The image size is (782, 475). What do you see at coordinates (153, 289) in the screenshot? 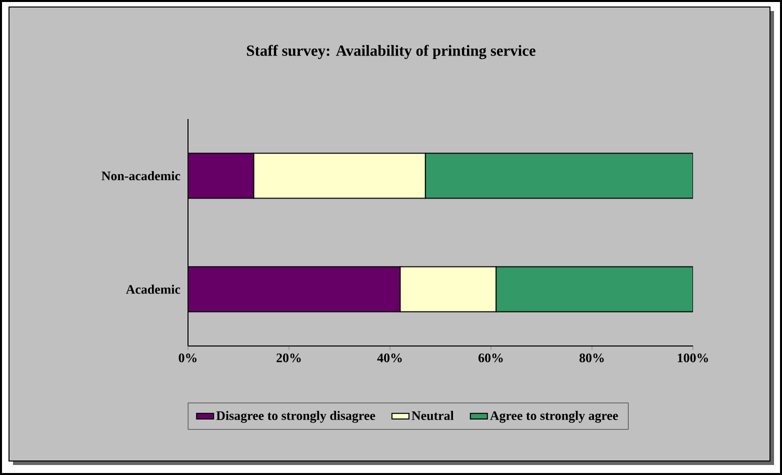
I see `y-tick-label: Academic` at bounding box center [153, 289].